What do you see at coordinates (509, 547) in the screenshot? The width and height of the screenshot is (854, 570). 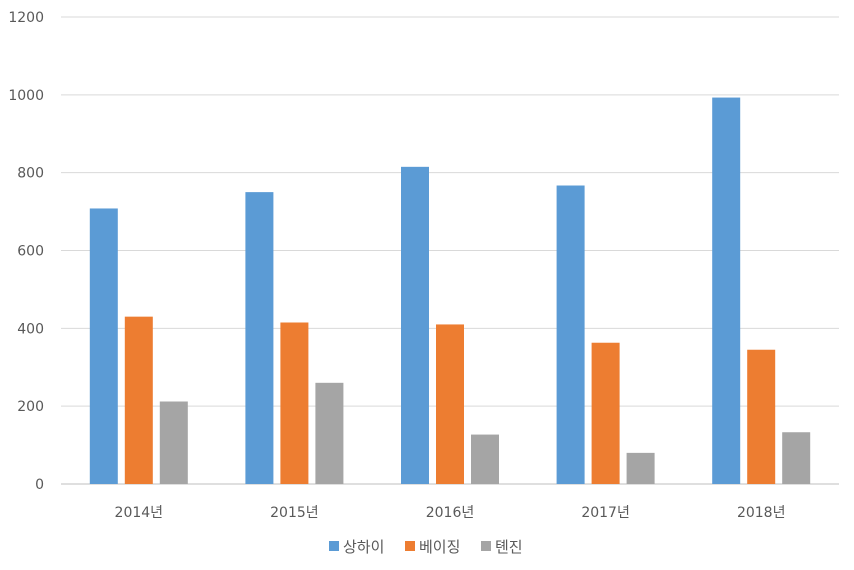 I see `legend-label: 톈진` at bounding box center [509, 547].